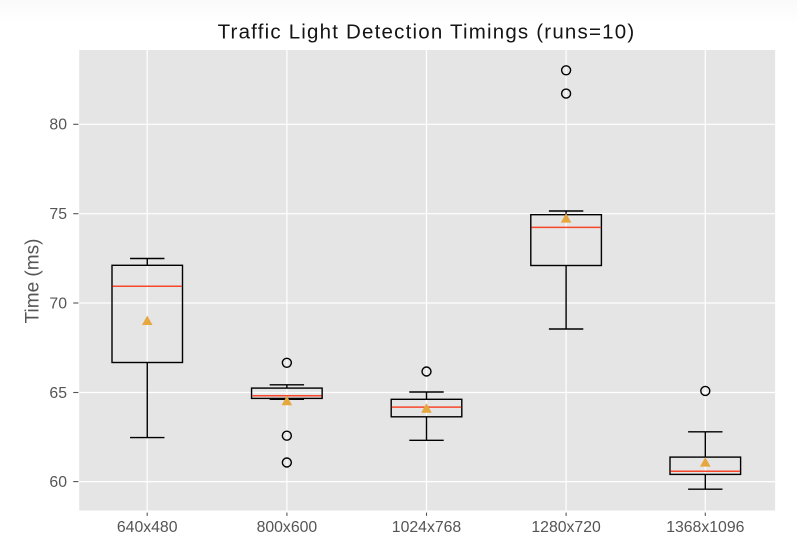 The height and width of the screenshot is (548, 797). Describe the element at coordinates (58, 482) in the screenshot. I see `svg-text: 60` at that location.